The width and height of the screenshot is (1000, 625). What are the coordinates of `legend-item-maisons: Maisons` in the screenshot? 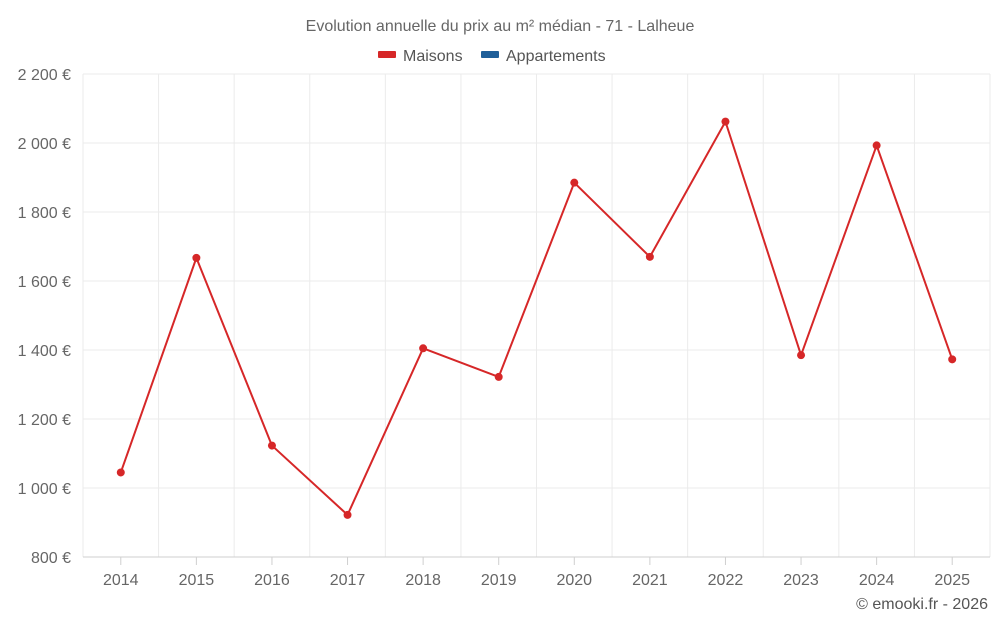 It's located at (420, 56).